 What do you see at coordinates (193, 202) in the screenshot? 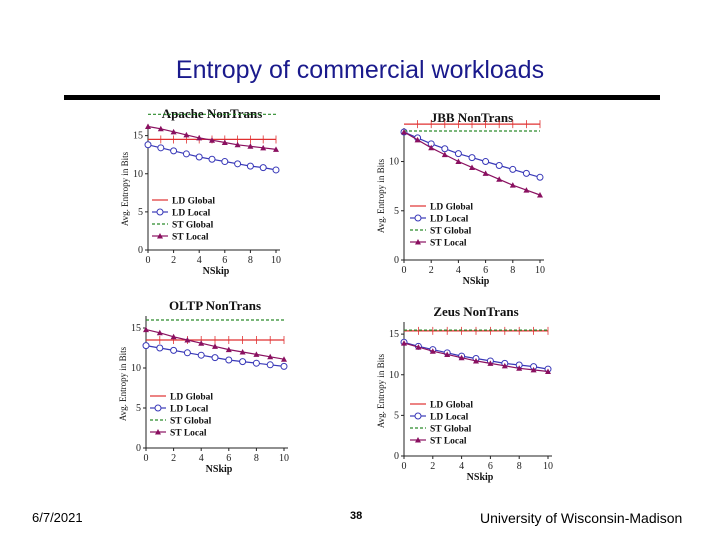
I see `chart-0-legend-ld-global-label: LD Global` at bounding box center [193, 202].